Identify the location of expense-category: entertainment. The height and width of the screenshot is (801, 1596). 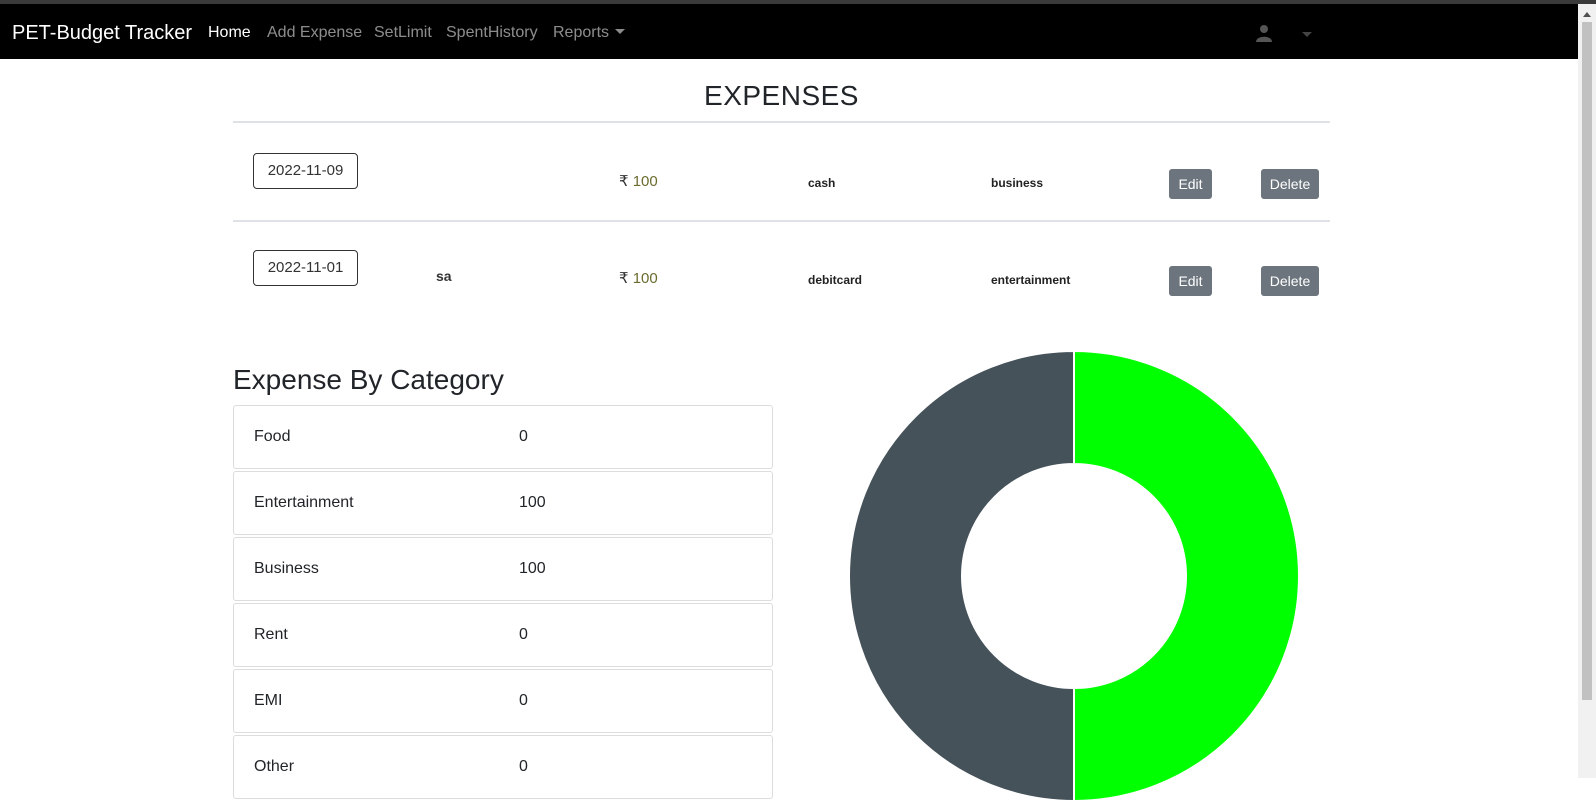
(1031, 280).